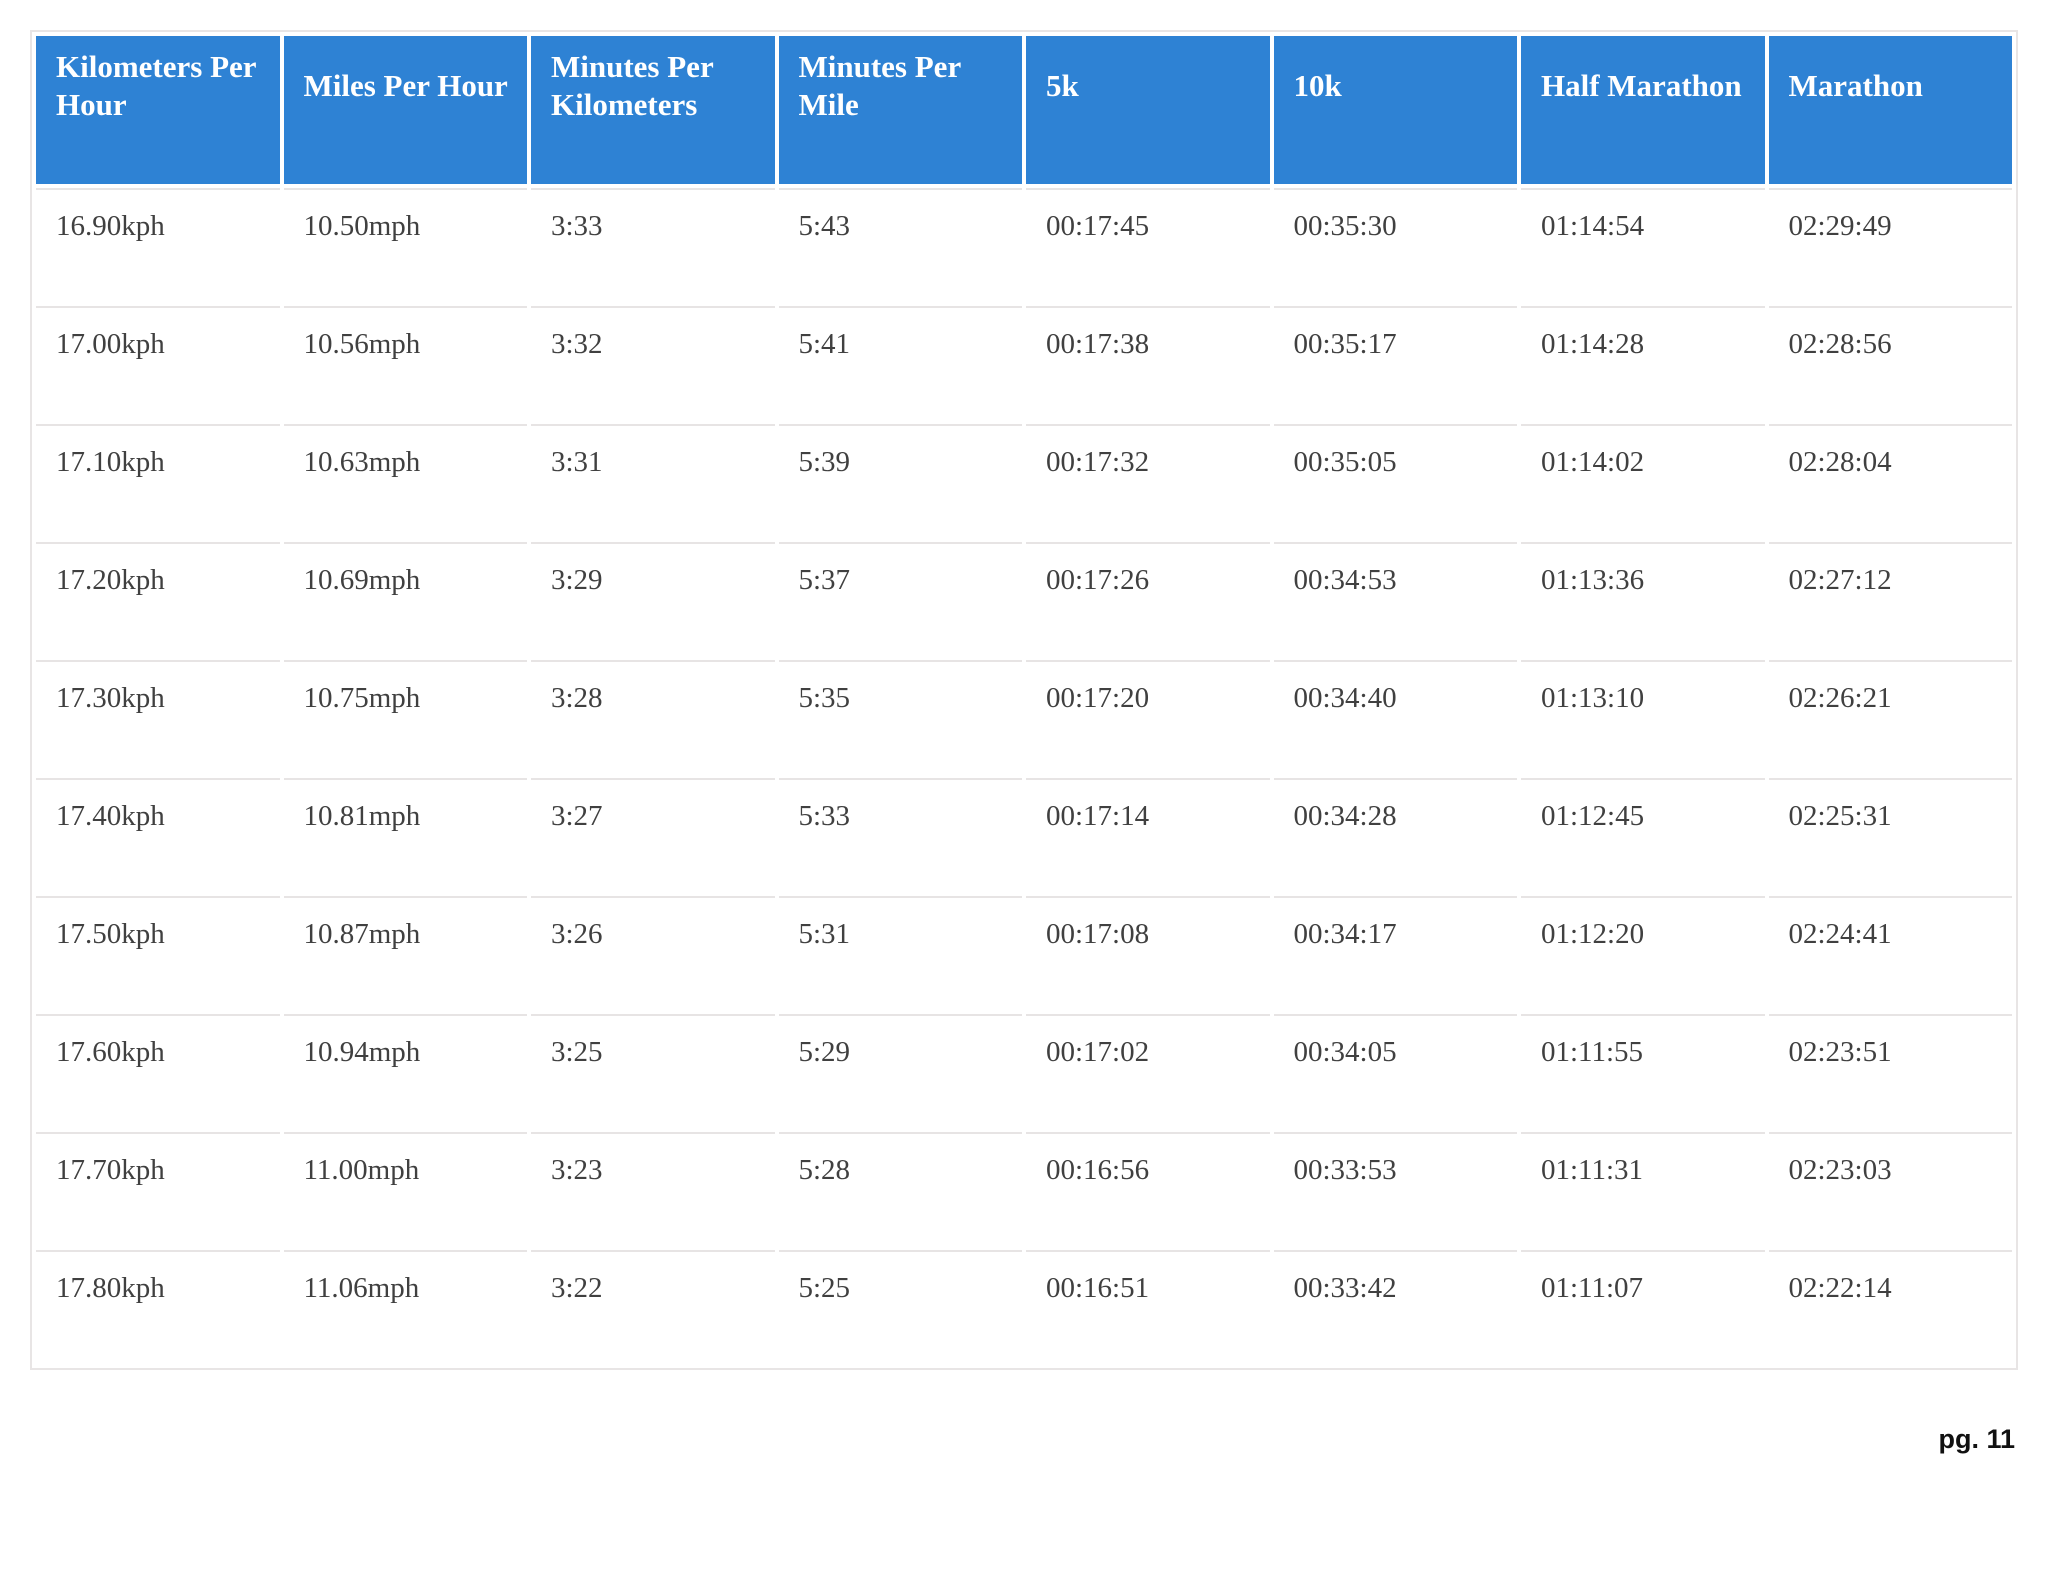 This screenshot has height=1582, width=2048. Describe the element at coordinates (405, 481) in the screenshot. I see `cell-miles-per-hour: 10.63mph` at that location.